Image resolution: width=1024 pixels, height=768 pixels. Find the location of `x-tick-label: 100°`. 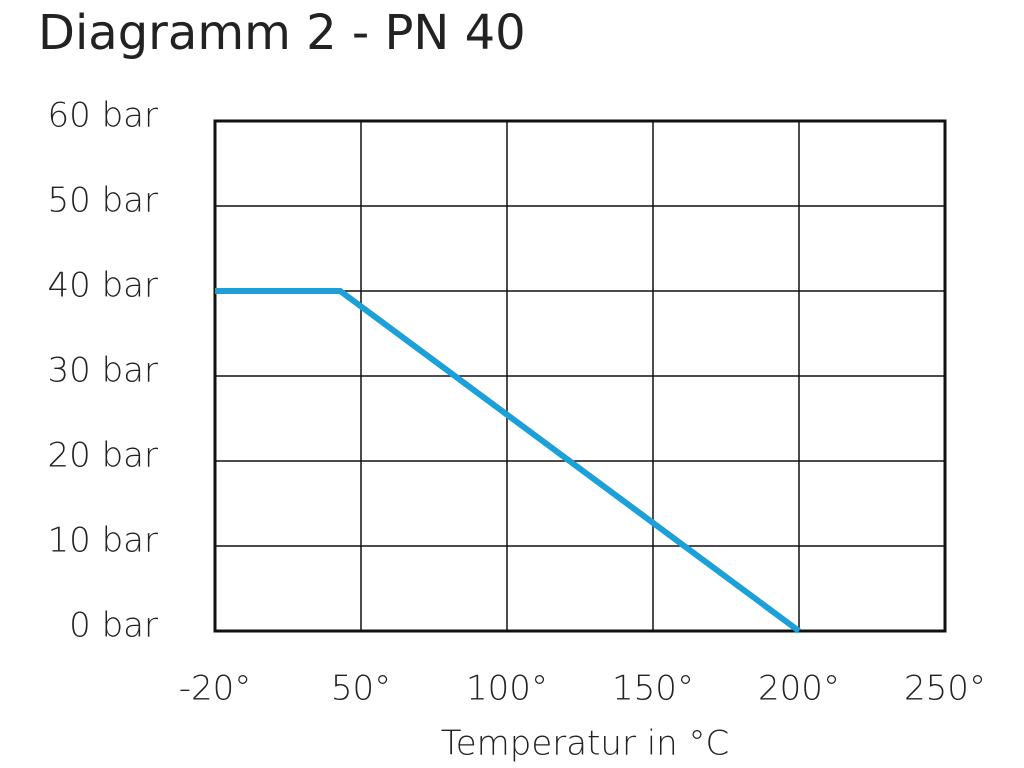

x-tick-label: 100° is located at coordinates (507, 689).